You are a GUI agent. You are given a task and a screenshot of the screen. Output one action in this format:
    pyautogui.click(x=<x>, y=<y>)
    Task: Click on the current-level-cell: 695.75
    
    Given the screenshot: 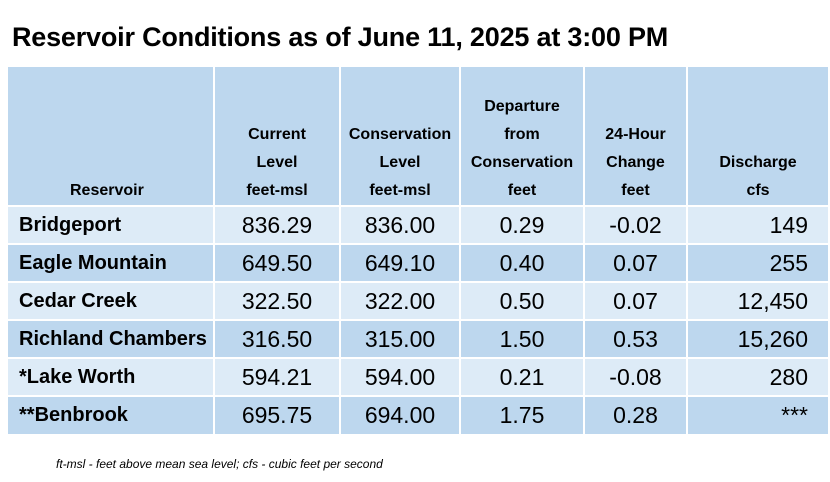 What is the action you would take?
    pyautogui.click(x=277, y=414)
    